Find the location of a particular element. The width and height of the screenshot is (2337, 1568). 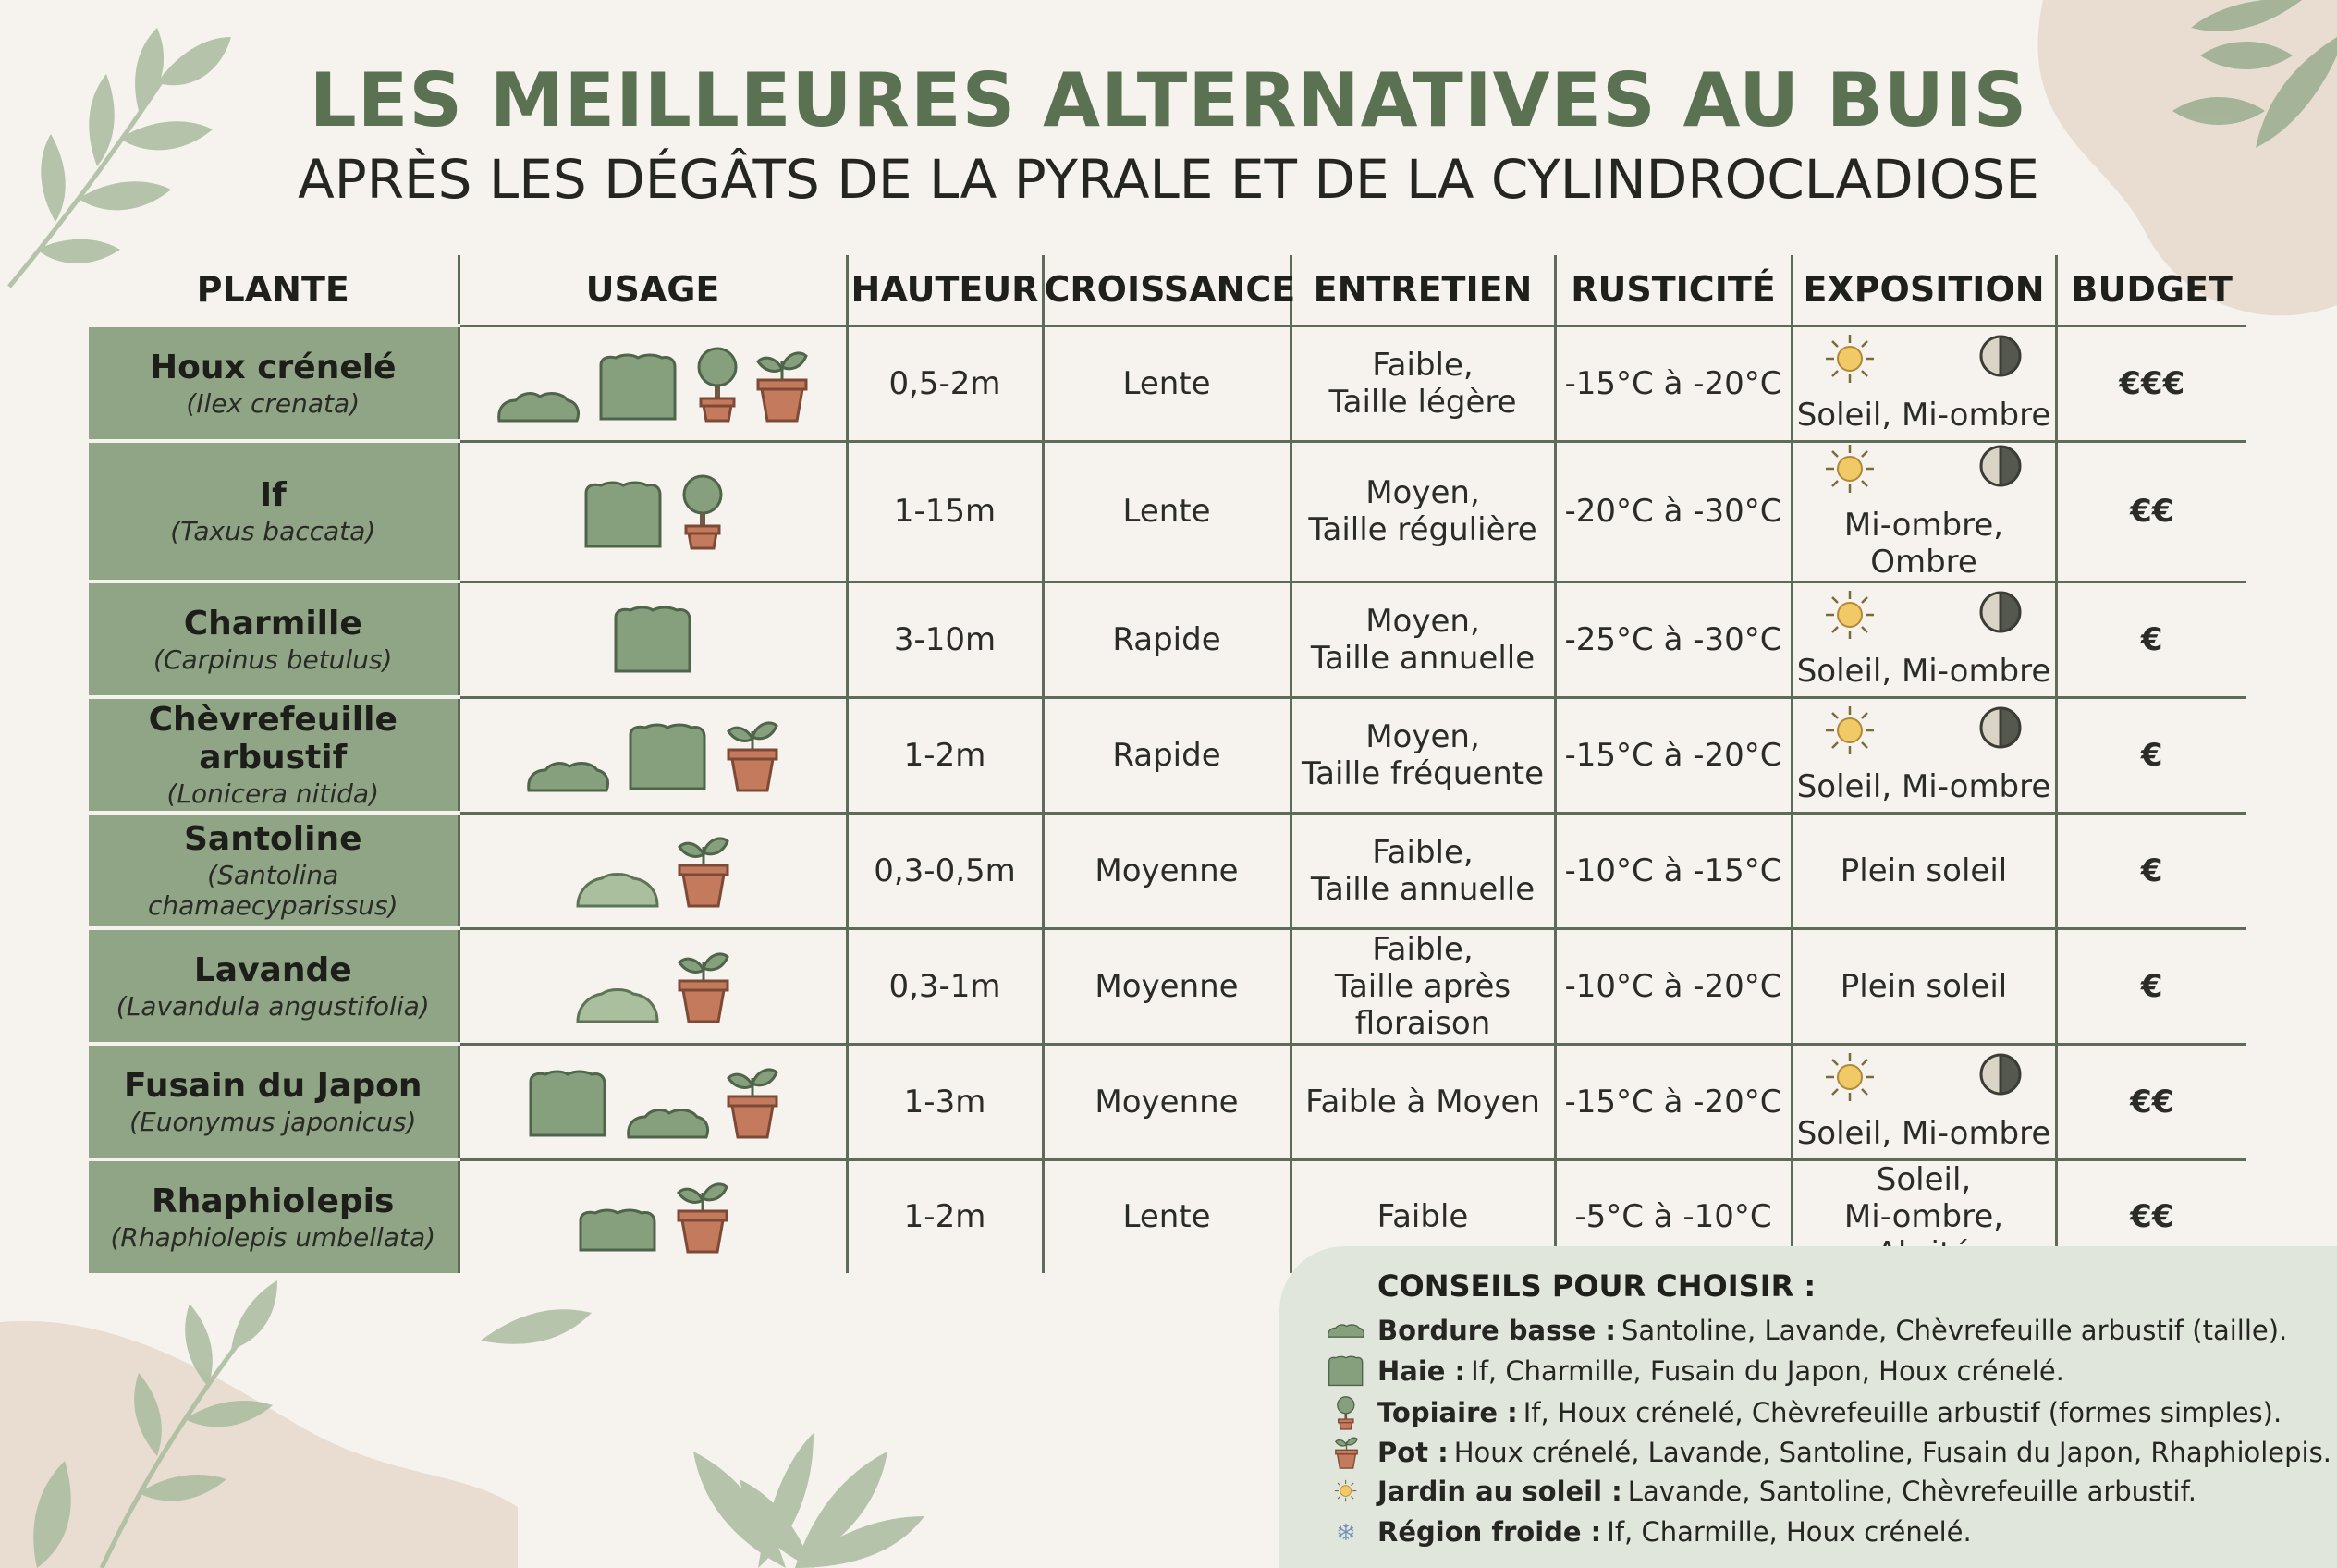

maintenance-cell: Faible, Taille légère is located at coordinates (1422, 383).